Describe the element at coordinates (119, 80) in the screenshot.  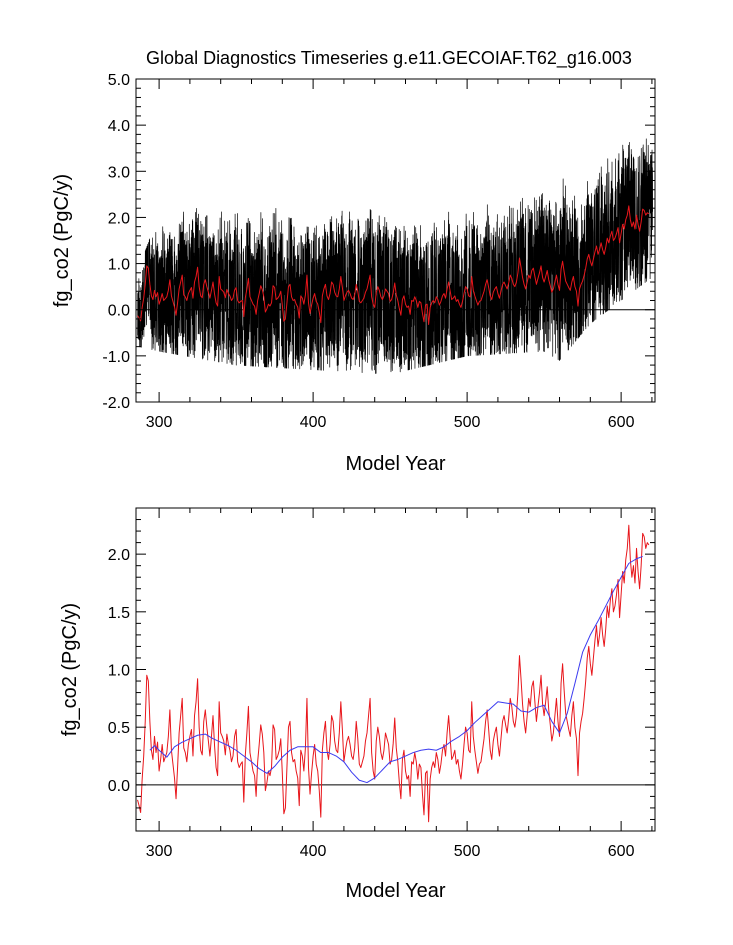
I see `y-tick-label: 5.0` at that location.